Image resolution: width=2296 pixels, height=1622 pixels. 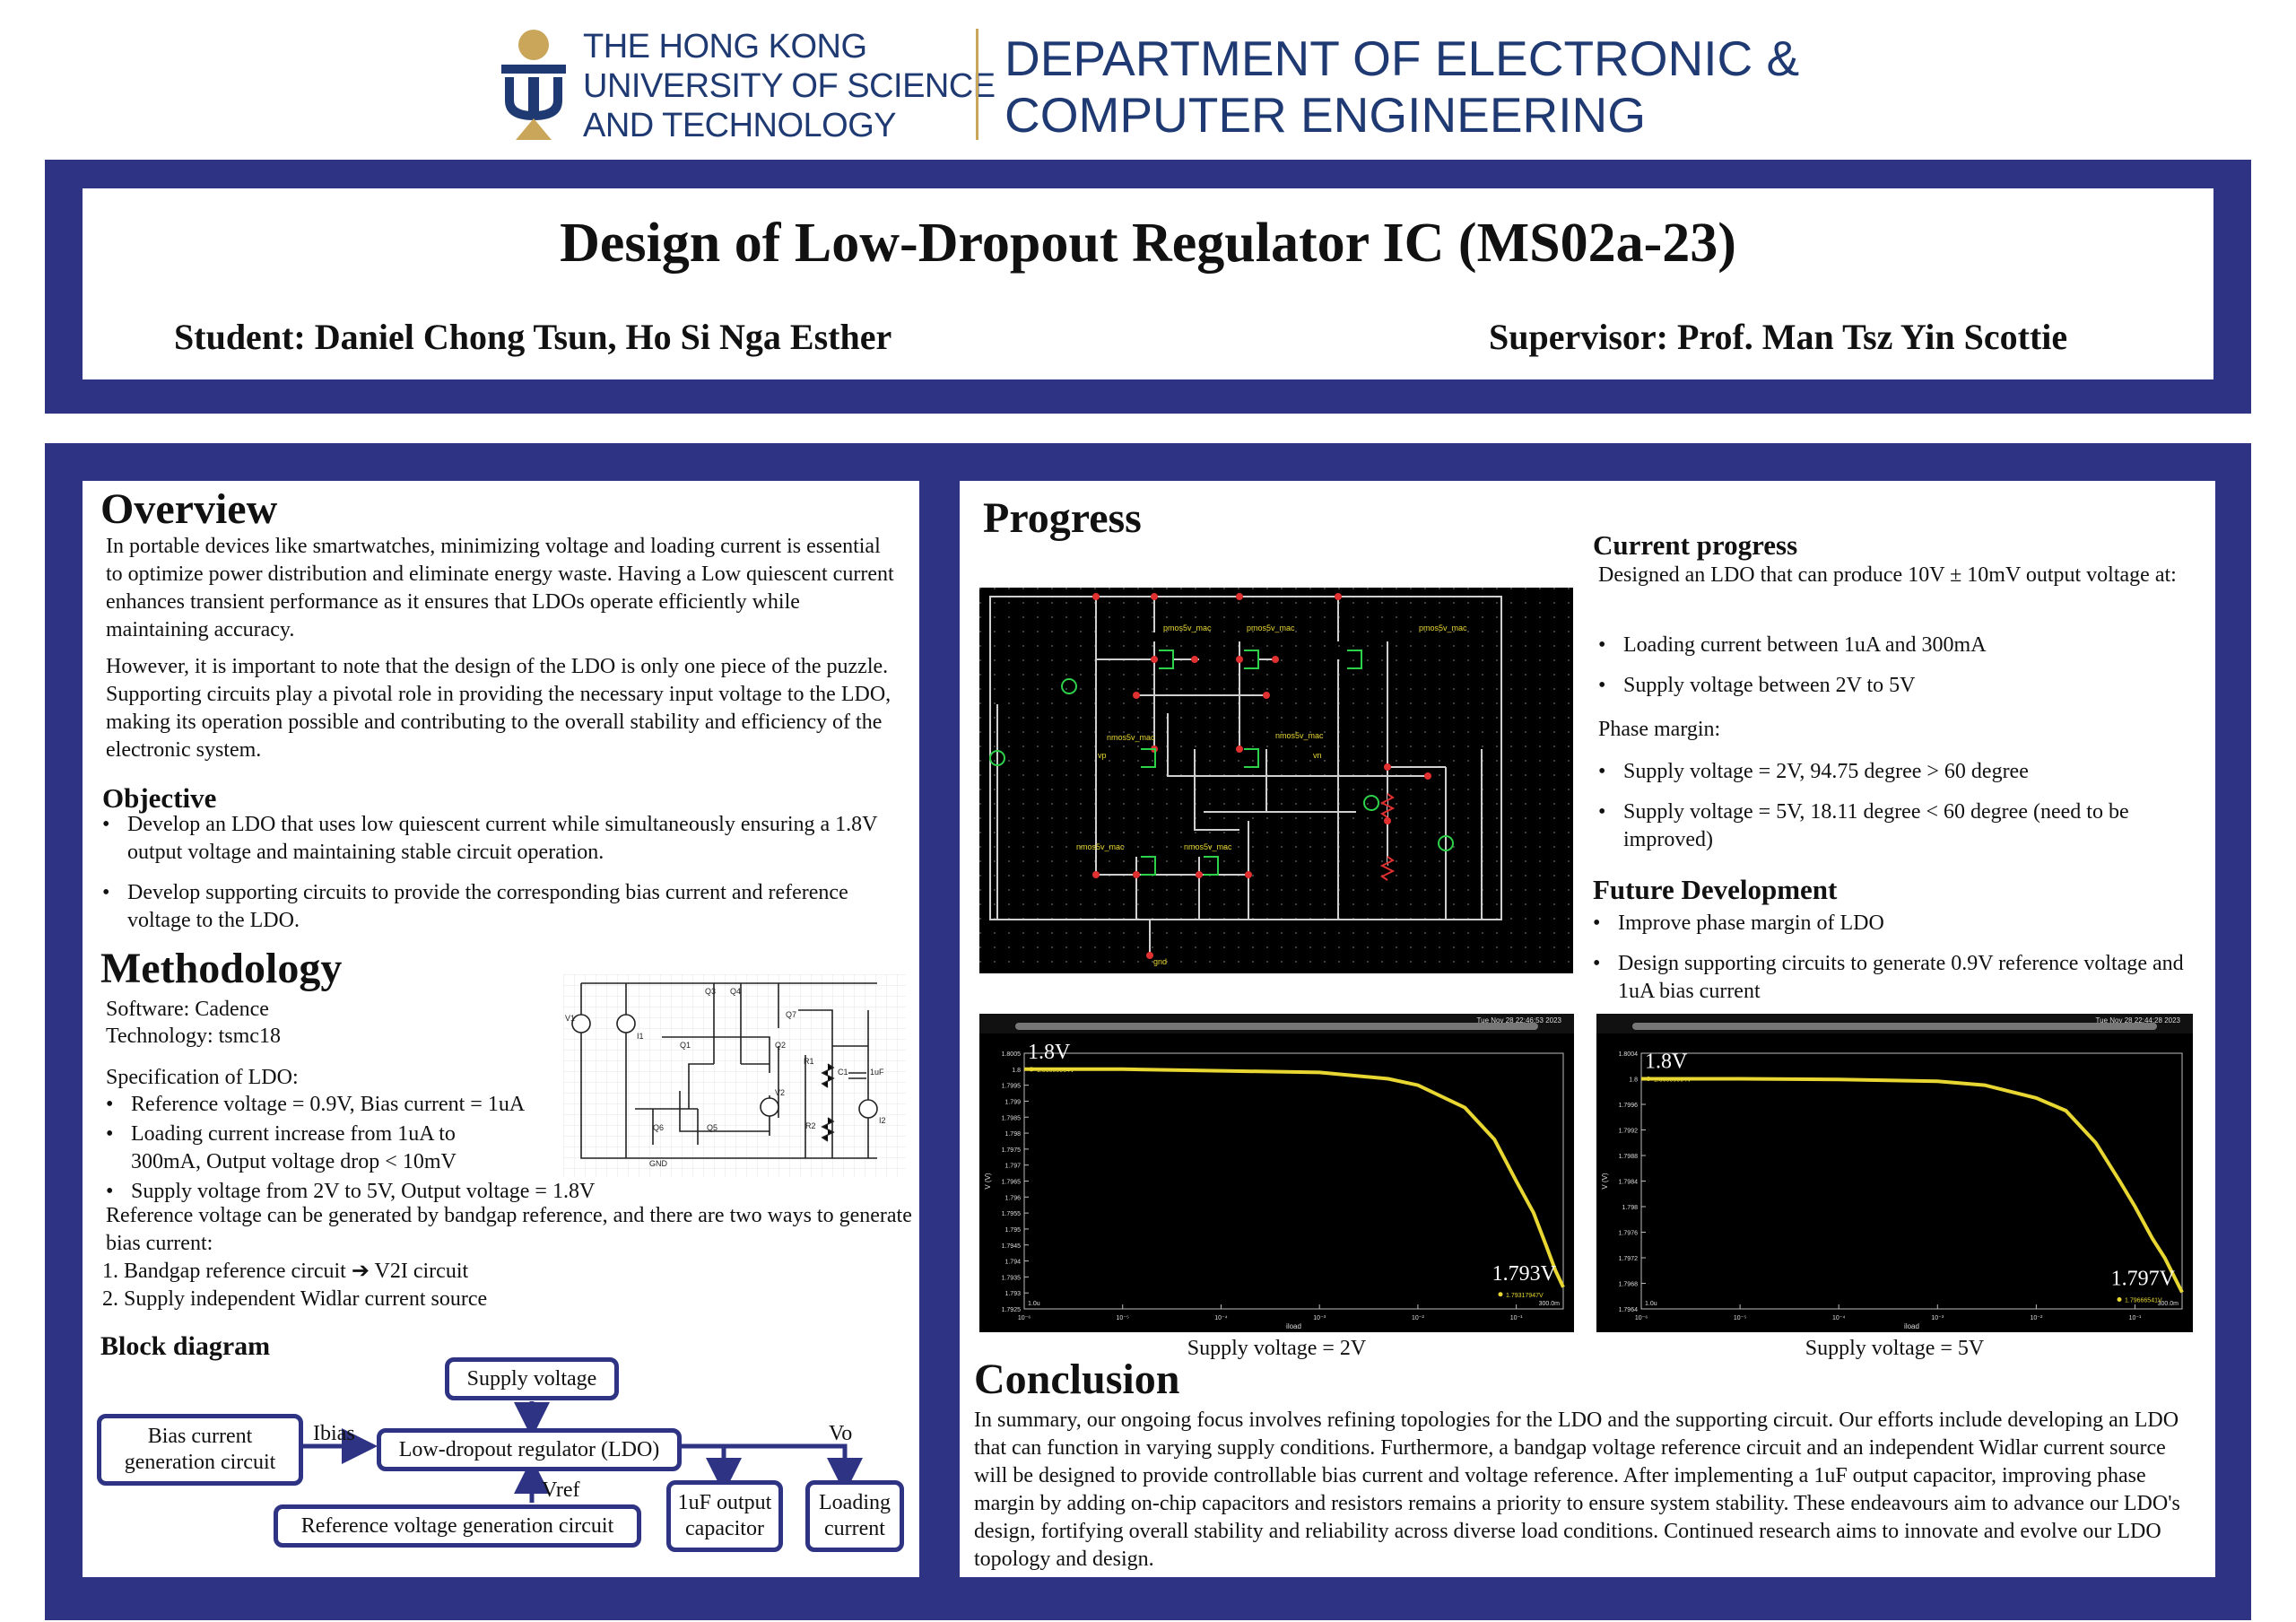 I want to click on y-tick-label: 1.8005, so click(x=1012, y=1054).